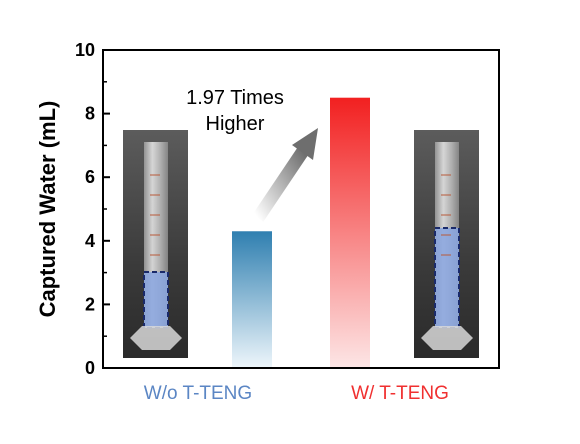  Describe the element at coordinates (90, 368) in the screenshot. I see `y-tick-label: 0` at that location.